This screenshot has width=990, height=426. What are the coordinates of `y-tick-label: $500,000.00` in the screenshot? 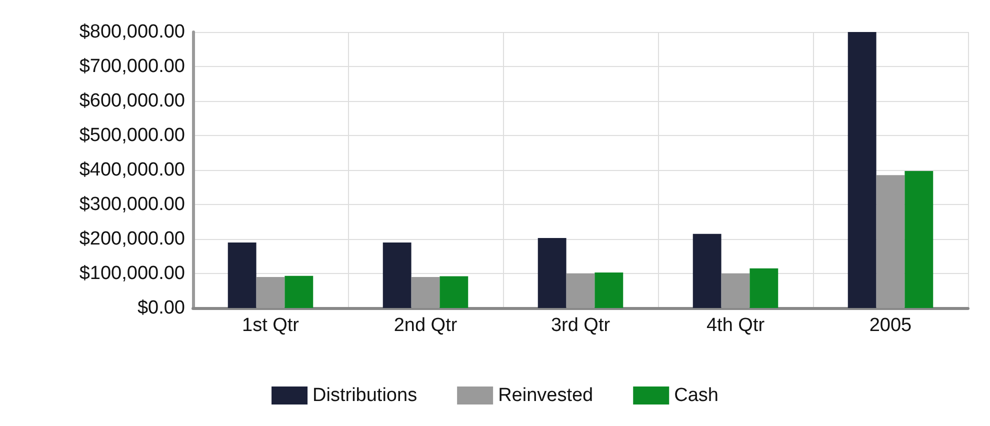 It's located at (132, 135).